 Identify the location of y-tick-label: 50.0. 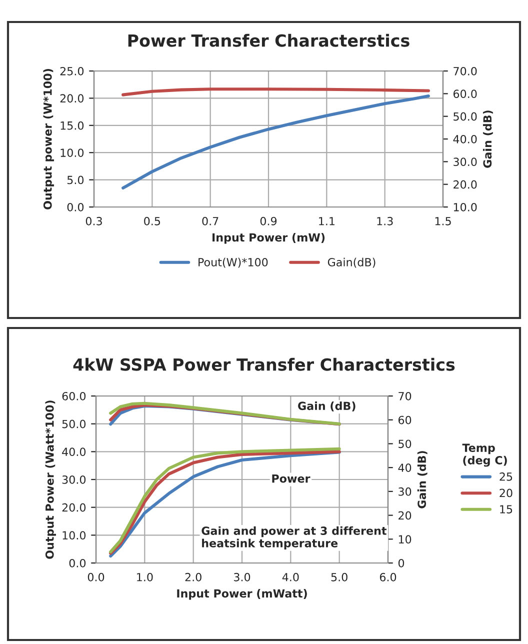
(74, 424).